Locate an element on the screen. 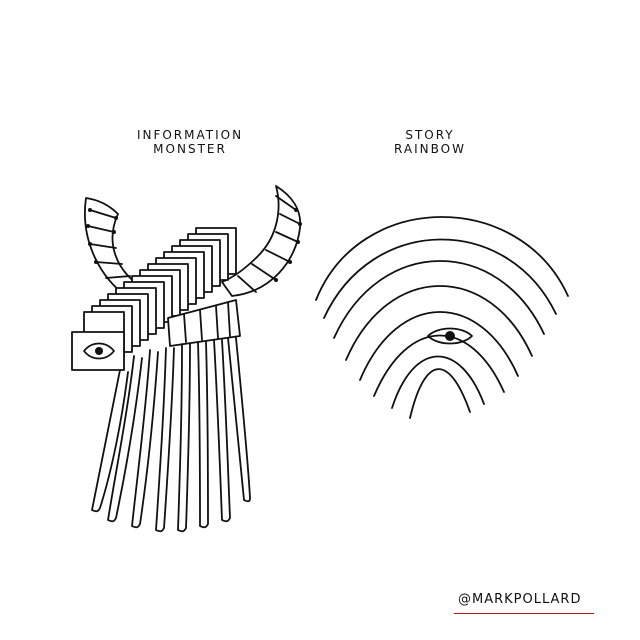 This screenshot has width=640, height=640. story-rainbow-illustration is located at coordinates (442, 317).